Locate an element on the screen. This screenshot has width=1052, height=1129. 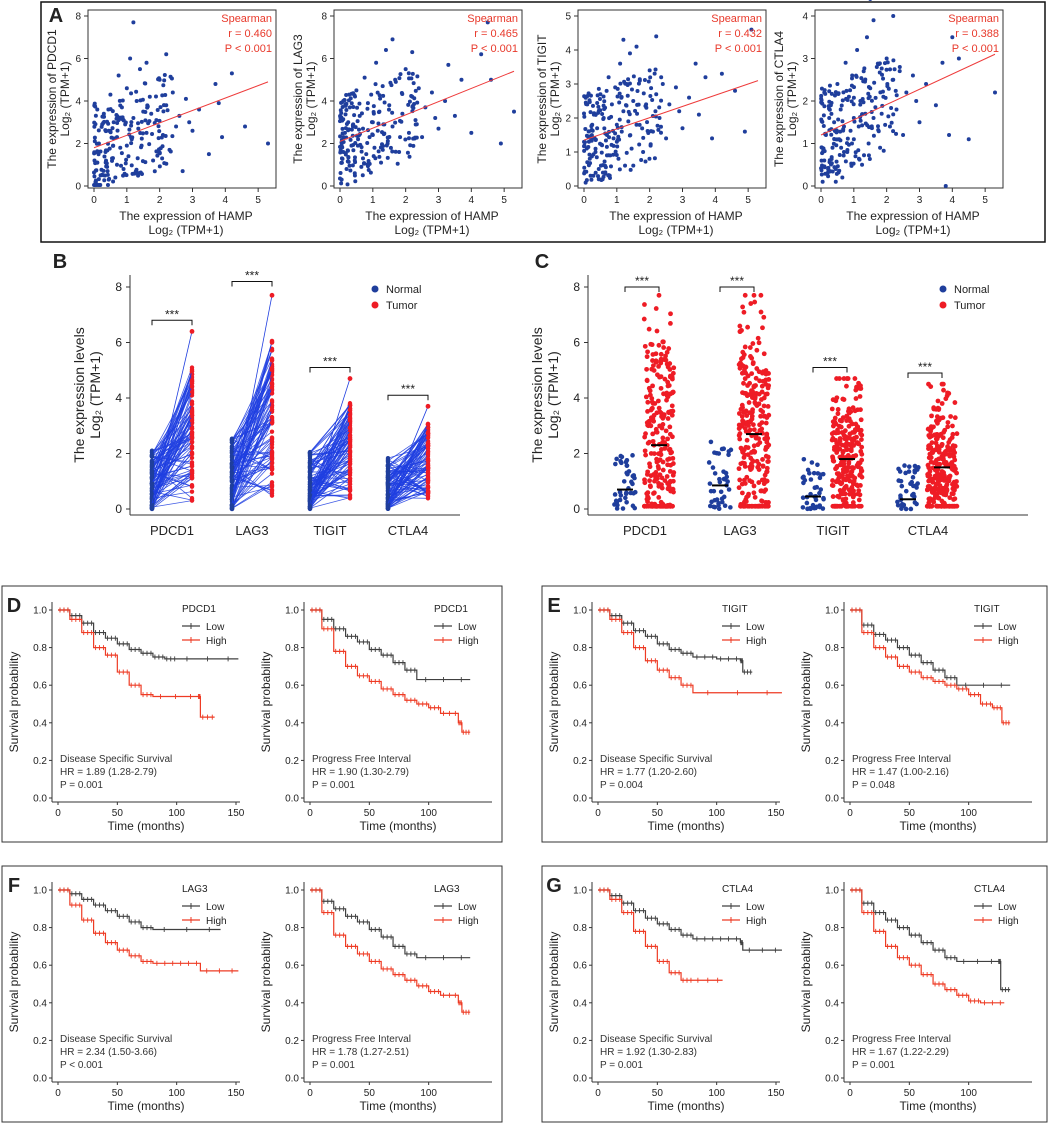
high-curve is located at coordinates (660, 935).